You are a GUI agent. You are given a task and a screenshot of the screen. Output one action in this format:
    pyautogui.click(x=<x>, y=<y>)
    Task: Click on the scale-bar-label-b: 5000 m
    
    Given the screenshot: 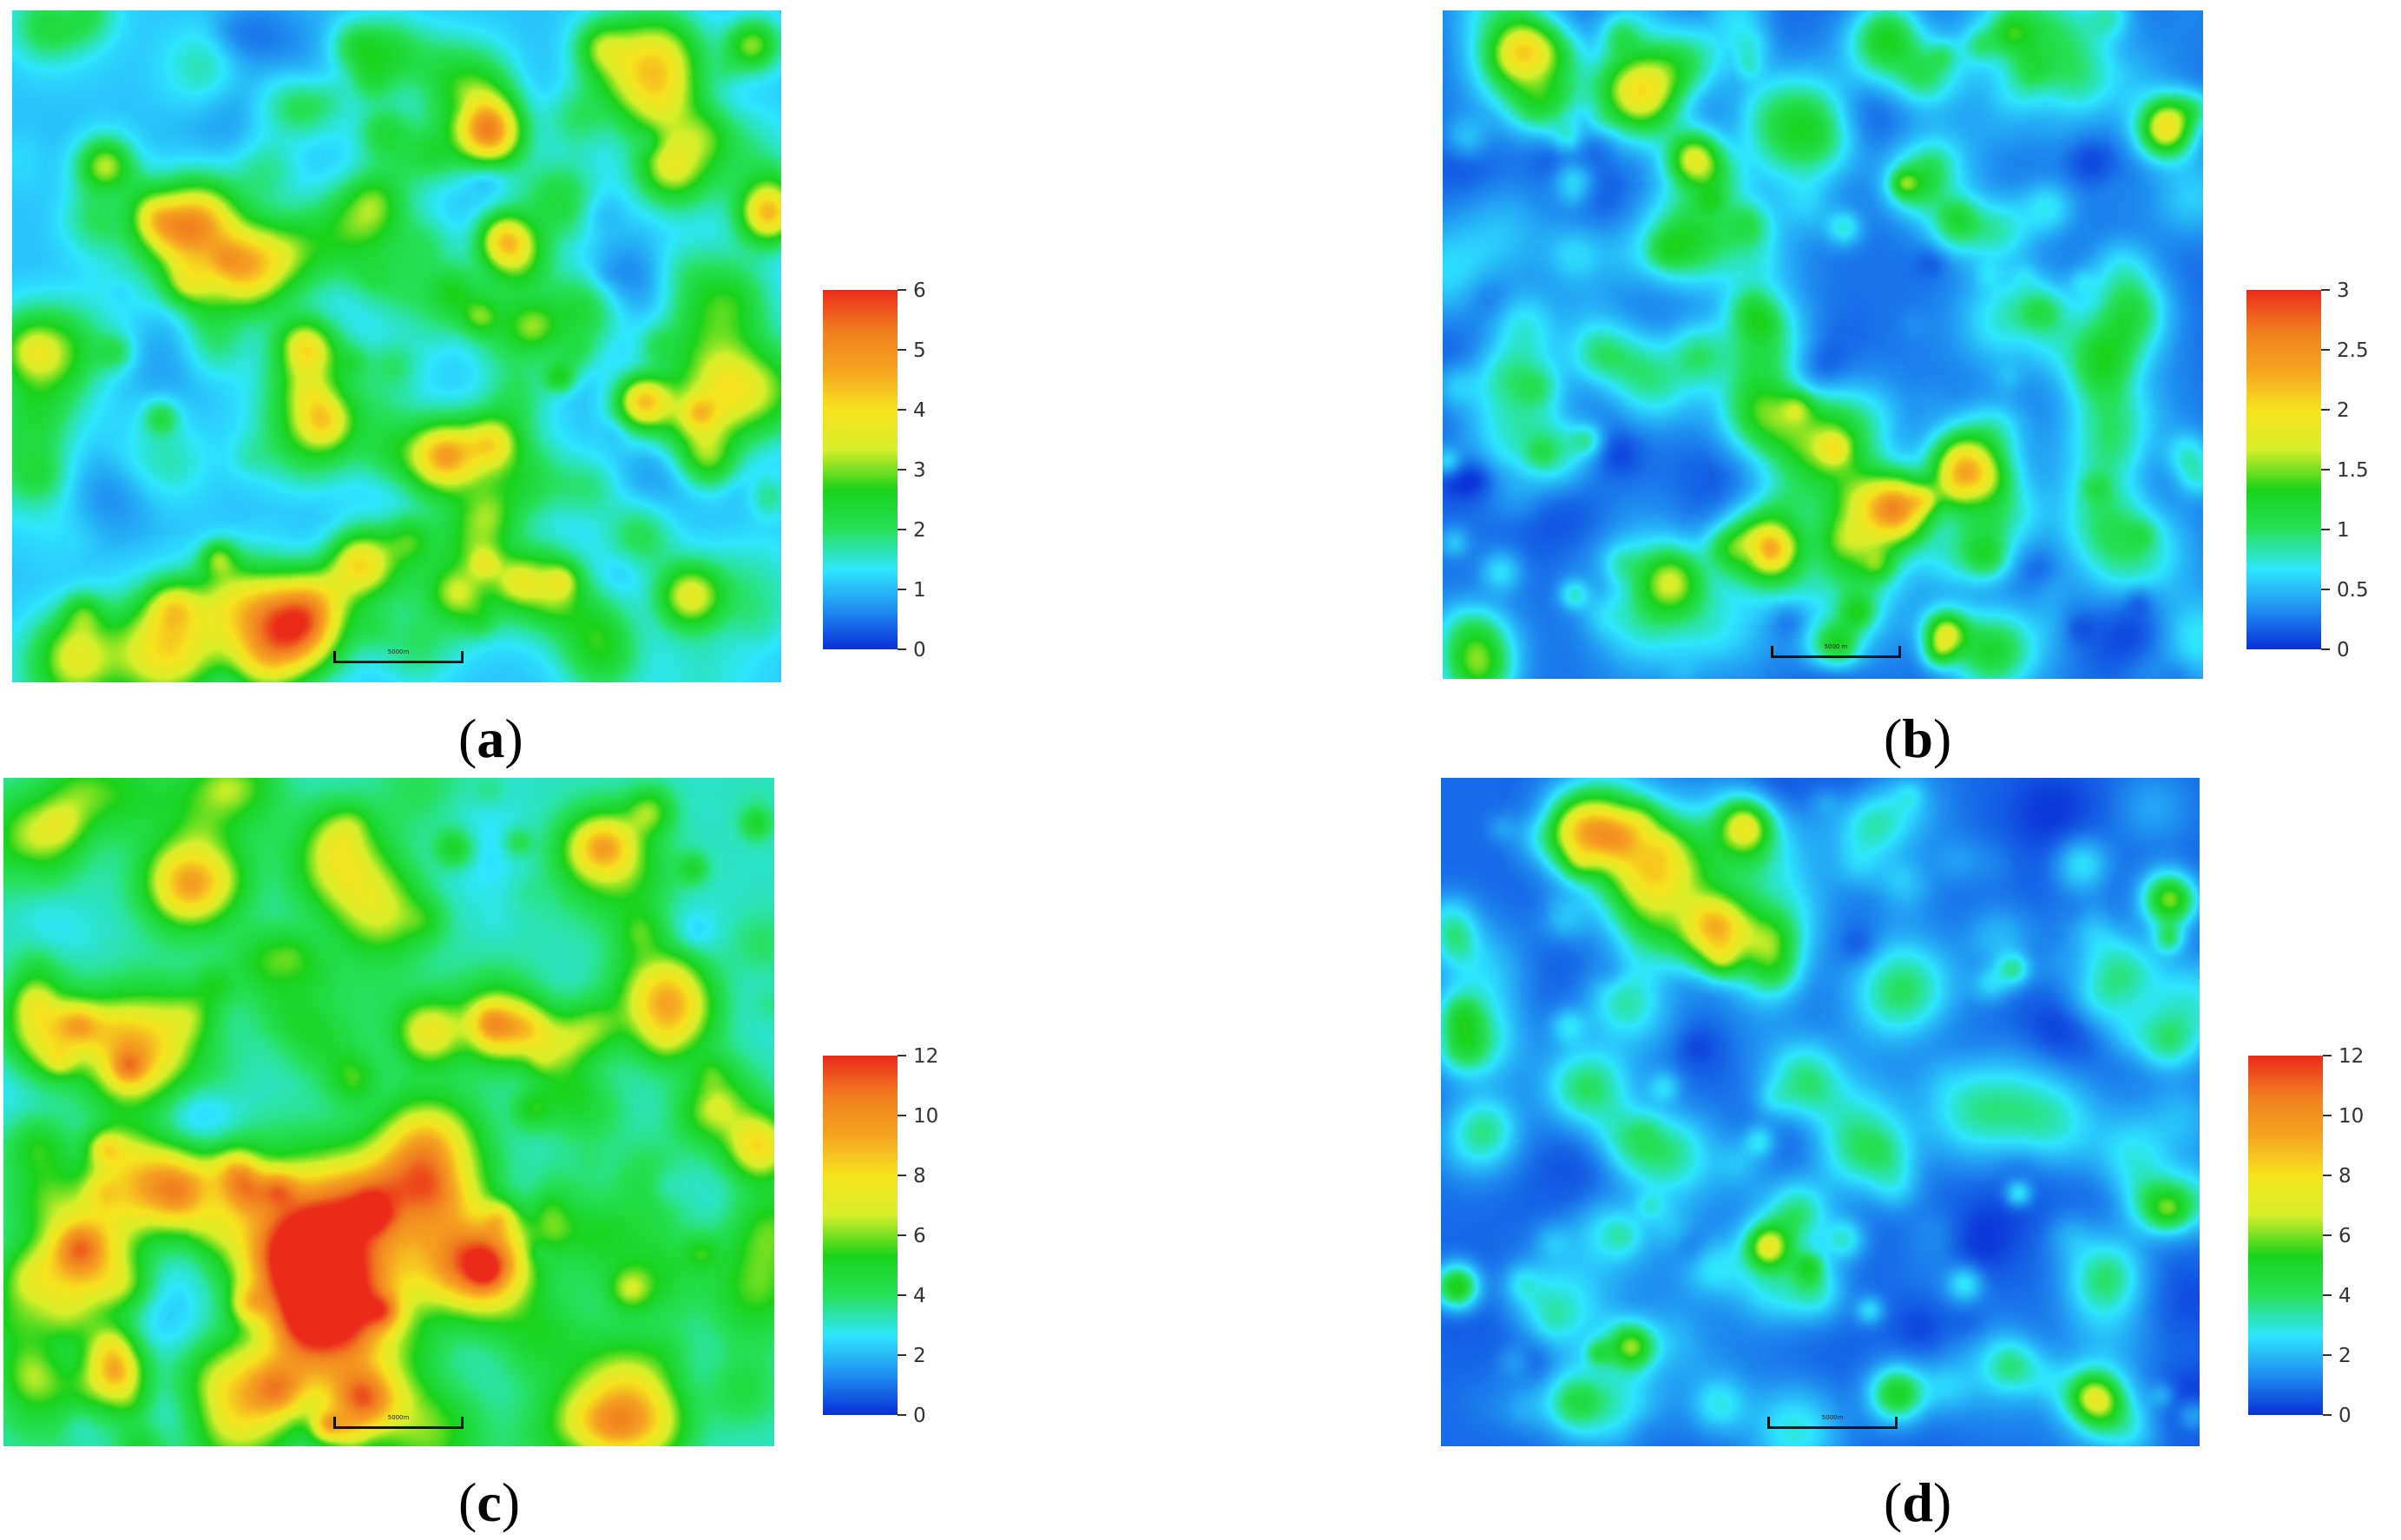 What is the action you would take?
    pyautogui.click(x=1836, y=646)
    